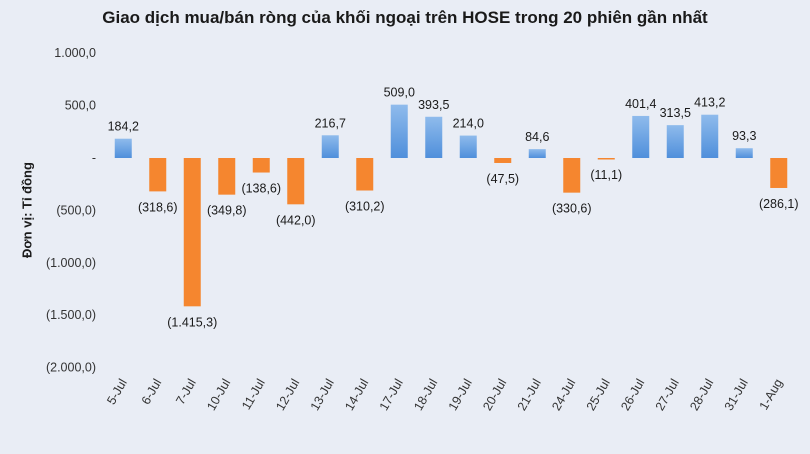 This screenshot has height=454, width=810. I want to click on bar-24-Jul, so click(572, 175).